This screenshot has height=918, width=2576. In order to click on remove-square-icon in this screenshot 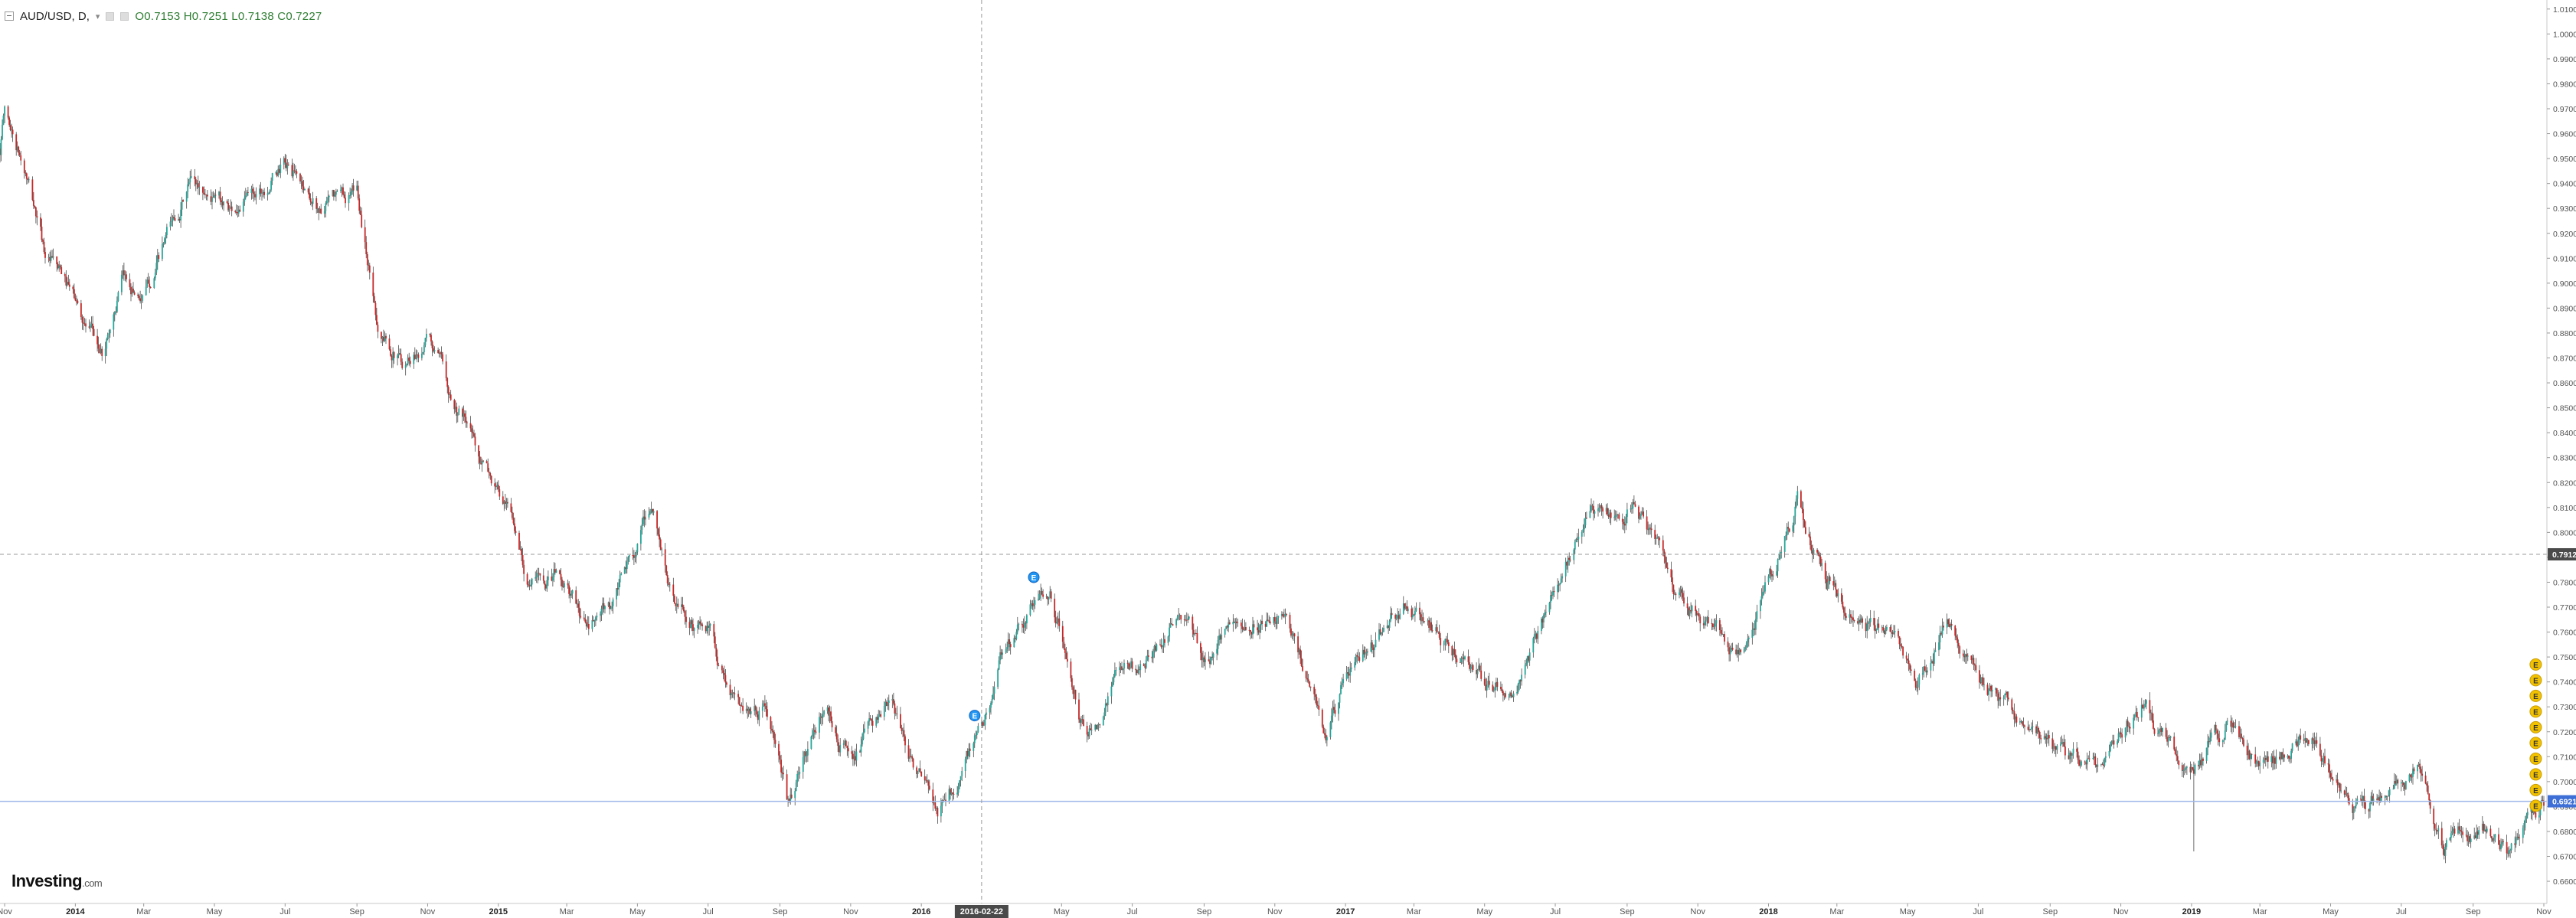, I will do `click(124, 16)`.